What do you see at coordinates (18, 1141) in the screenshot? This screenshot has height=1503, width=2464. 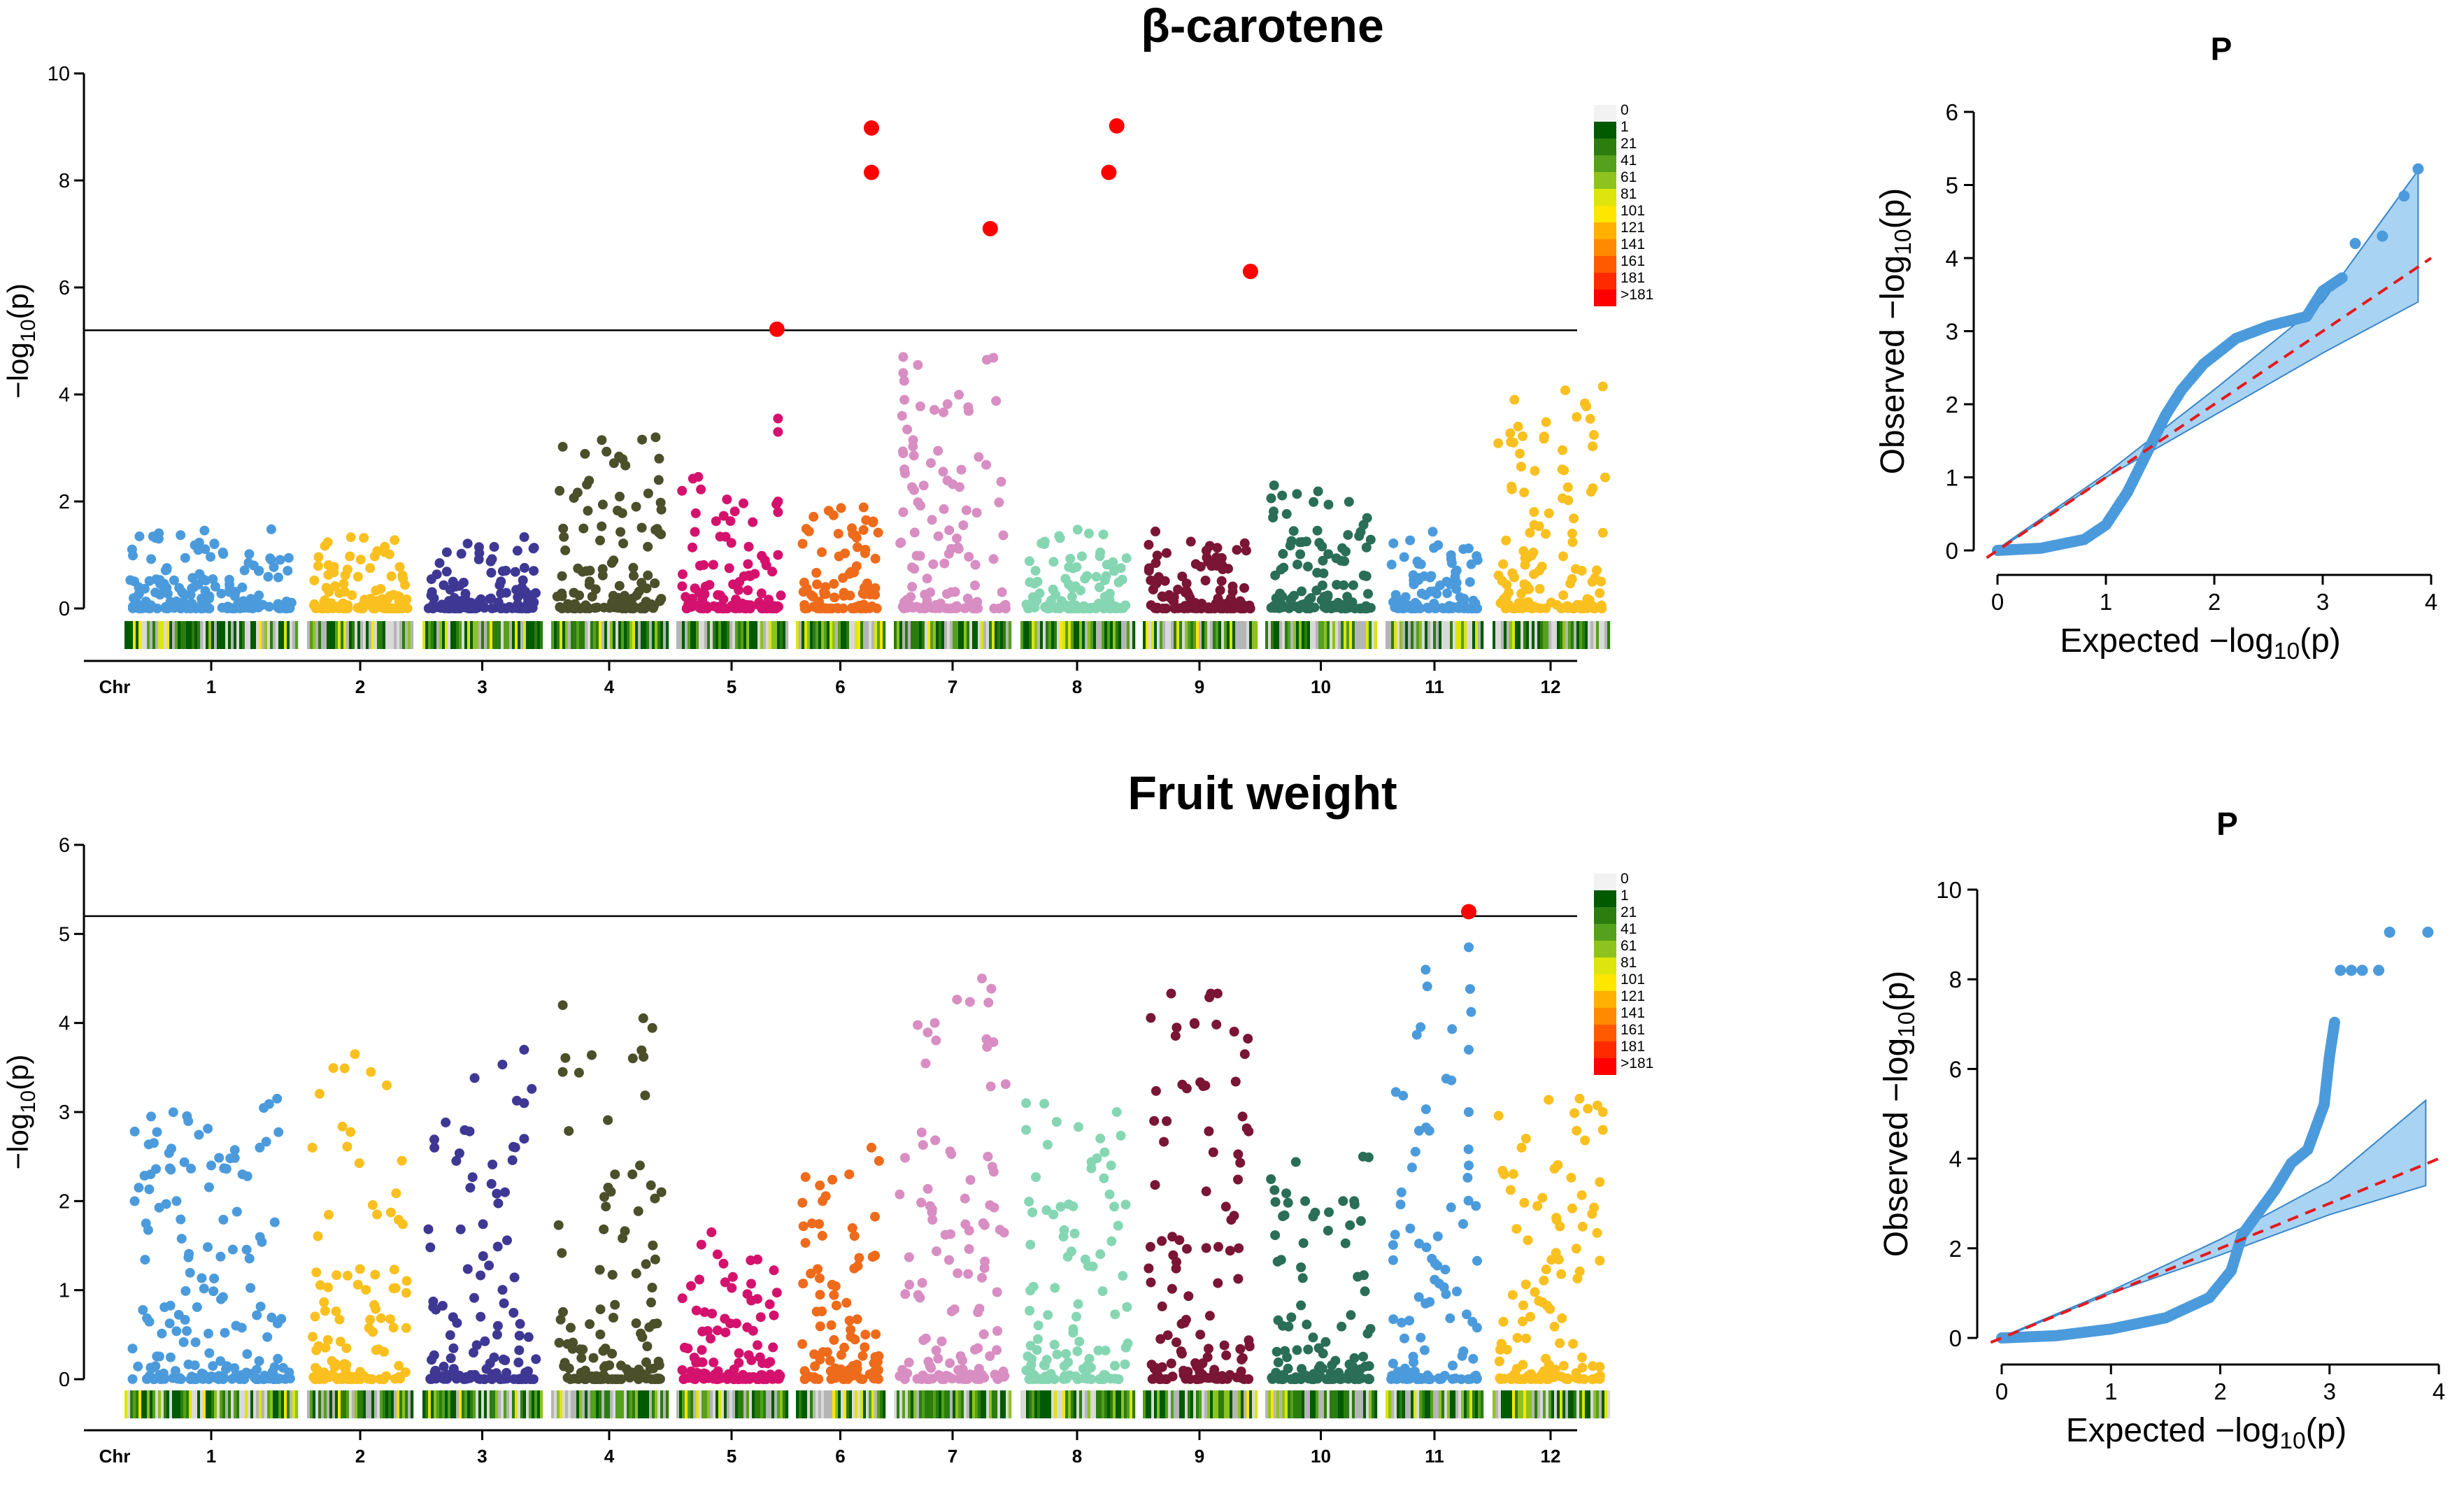 I see `y-axis-label-part: −log` at bounding box center [18, 1141].